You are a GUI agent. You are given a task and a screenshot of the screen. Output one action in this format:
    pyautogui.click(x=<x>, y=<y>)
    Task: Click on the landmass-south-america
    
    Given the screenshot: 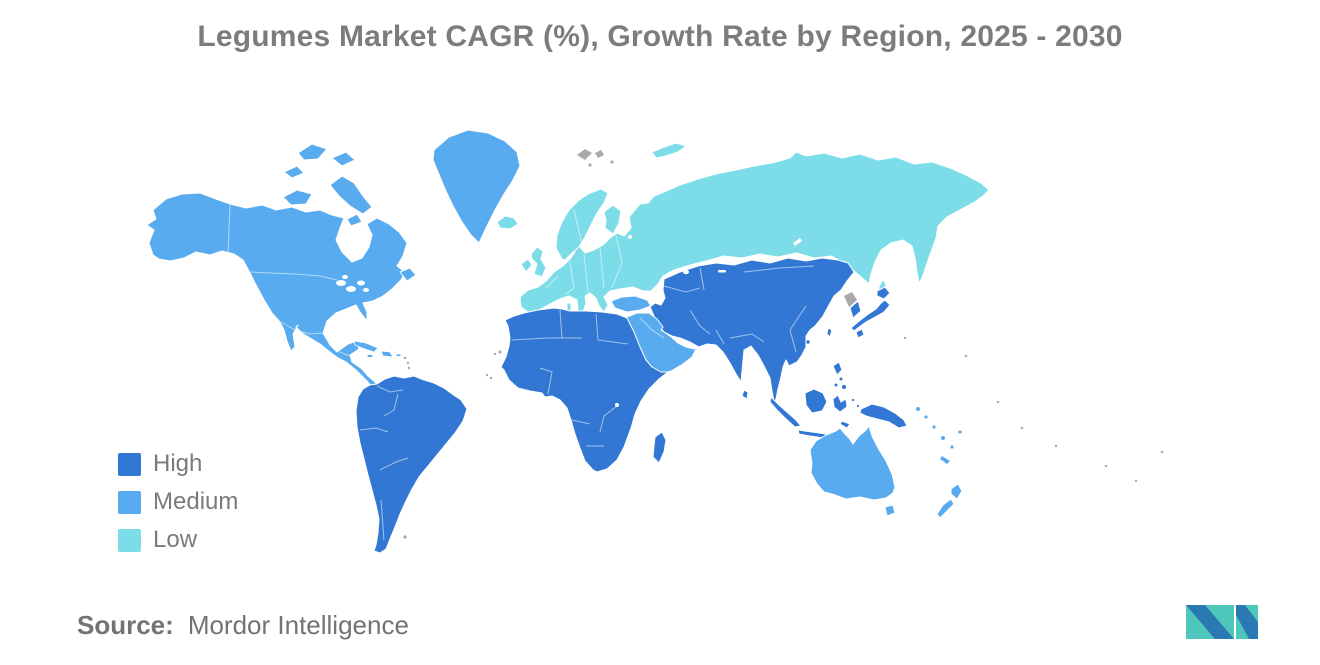 What is the action you would take?
    pyautogui.click(x=411, y=464)
    